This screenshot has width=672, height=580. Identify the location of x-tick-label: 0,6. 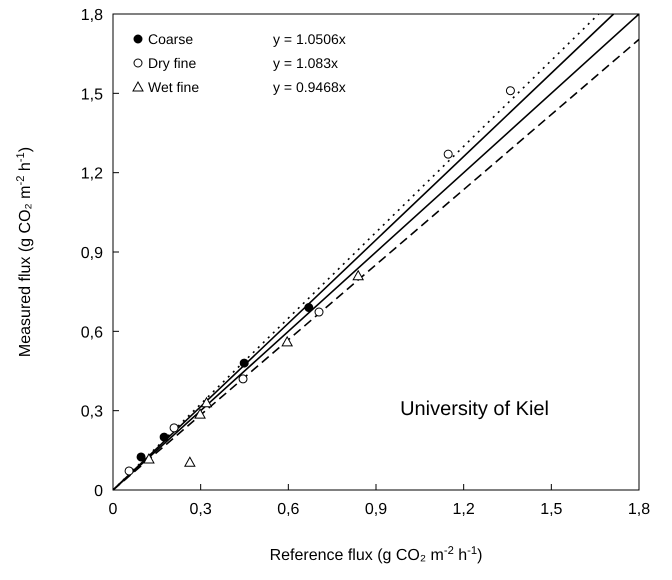
(288, 509).